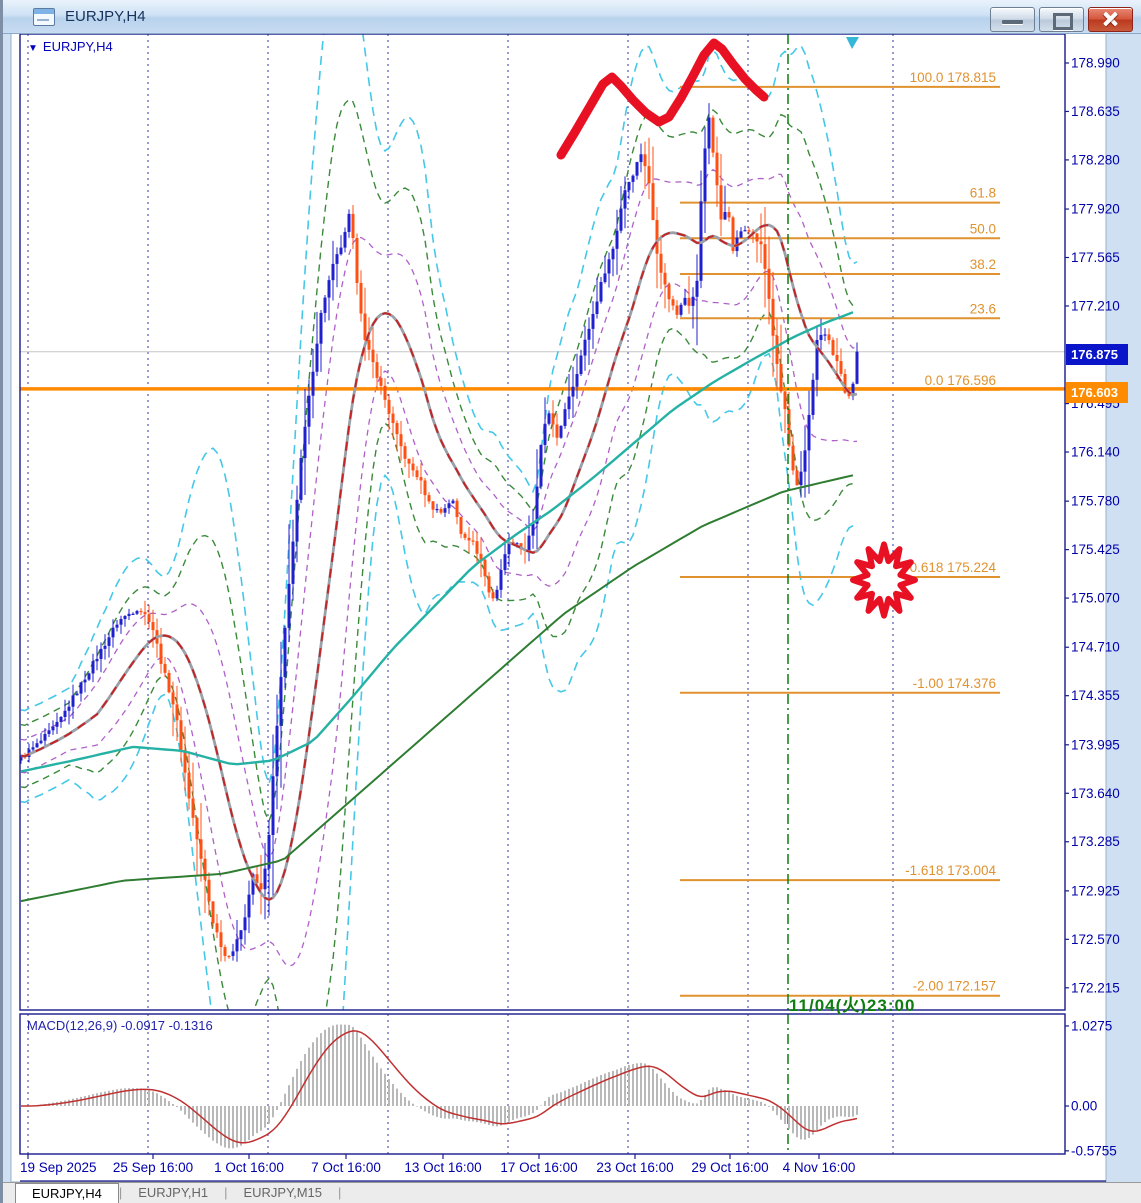 This screenshot has width=1141, height=1203. I want to click on window-title: EURJPY,H4, so click(105, 16).